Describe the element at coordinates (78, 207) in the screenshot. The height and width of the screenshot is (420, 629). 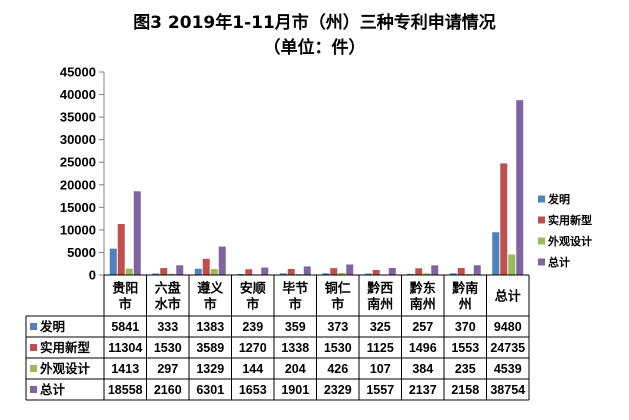
I see `y-tick-label: 15000` at that location.